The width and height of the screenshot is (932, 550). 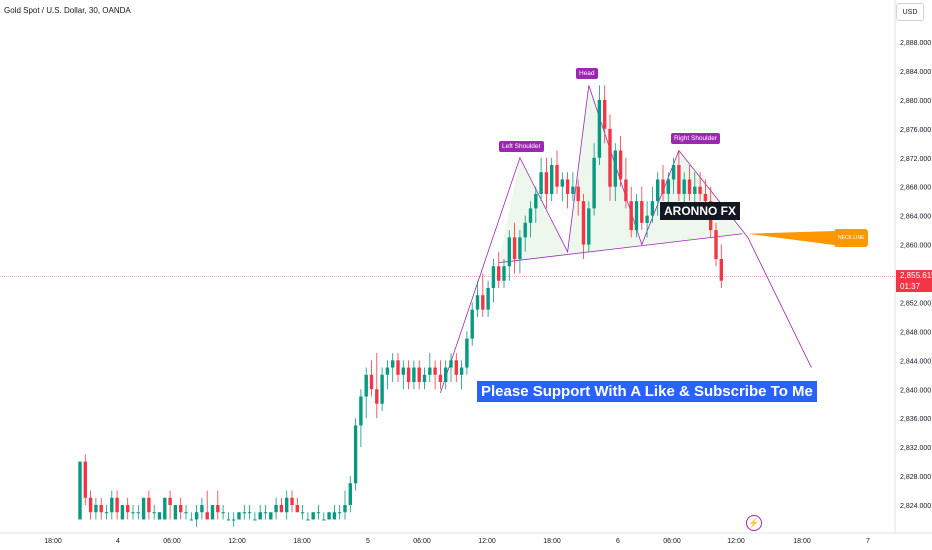 What do you see at coordinates (868, 541) in the screenshot?
I see `x-tick-label: 7` at bounding box center [868, 541].